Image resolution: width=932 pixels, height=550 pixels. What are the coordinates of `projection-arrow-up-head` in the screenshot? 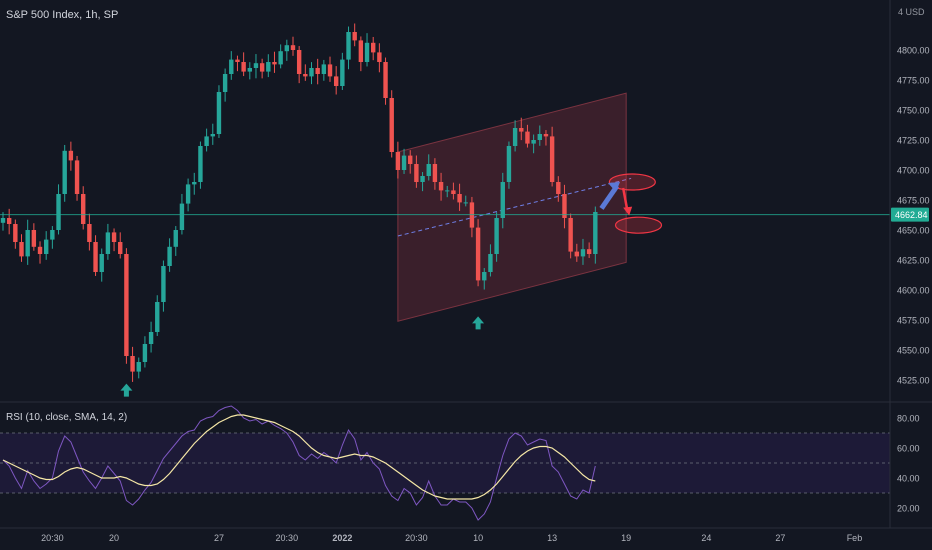 It's located at (614, 187).